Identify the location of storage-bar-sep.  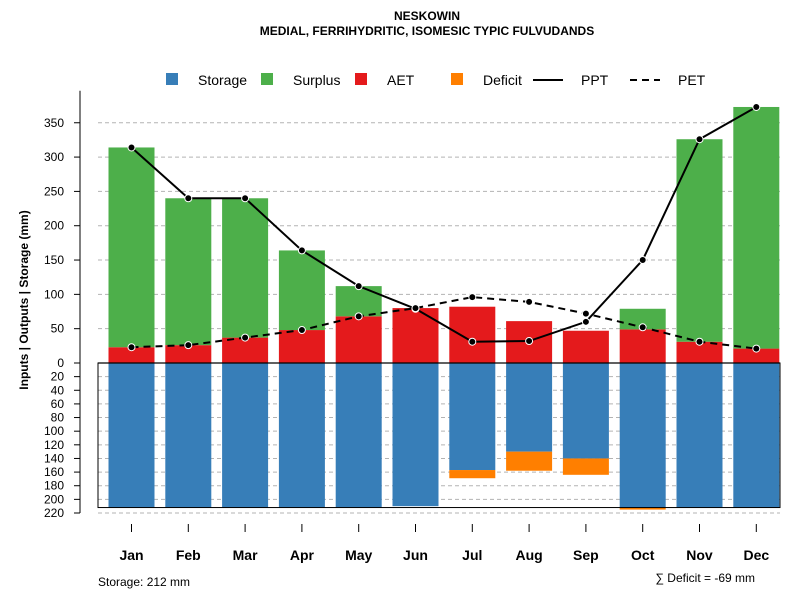
(585, 411).